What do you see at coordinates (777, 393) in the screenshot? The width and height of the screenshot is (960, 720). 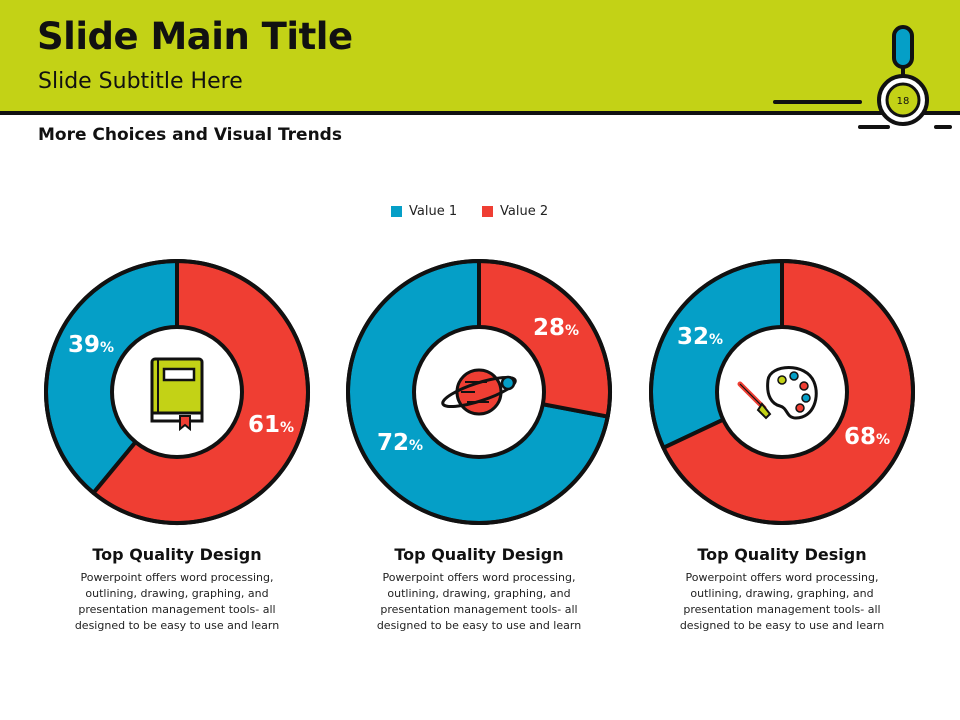 I see `palette-icon` at bounding box center [777, 393].